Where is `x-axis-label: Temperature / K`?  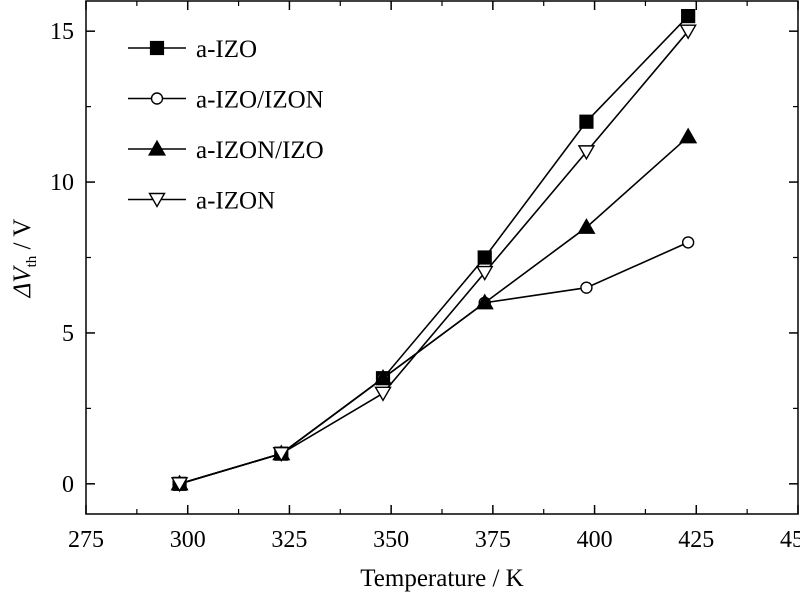 x-axis-label: Temperature / K is located at coordinates (441, 578).